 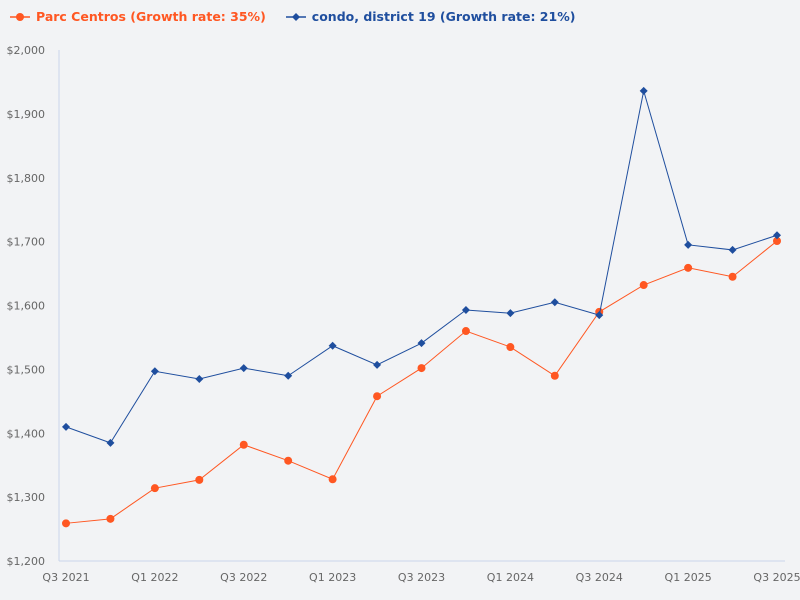 What do you see at coordinates (26, 561) in the screenshot?
I see `y-tick-label: $1,200` at bounding box center [26, 561].